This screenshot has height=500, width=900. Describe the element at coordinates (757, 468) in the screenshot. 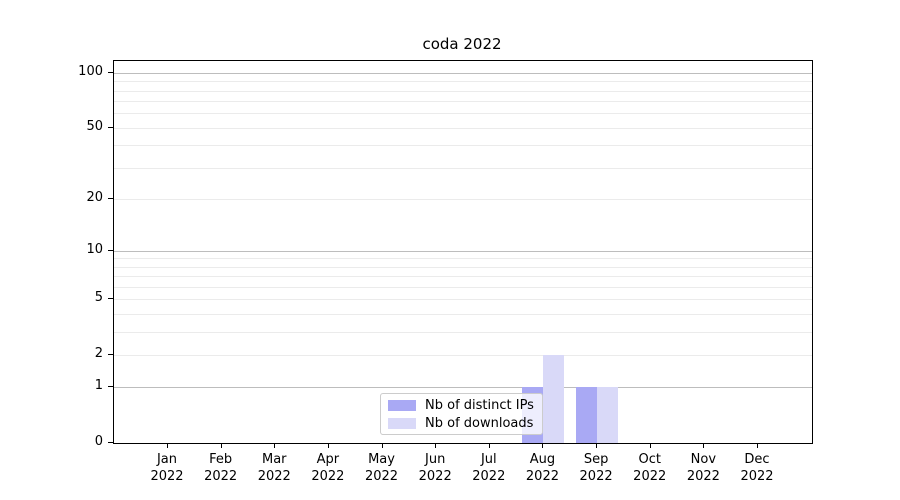

I see `x-tick-label: Dec 2022` at that location.